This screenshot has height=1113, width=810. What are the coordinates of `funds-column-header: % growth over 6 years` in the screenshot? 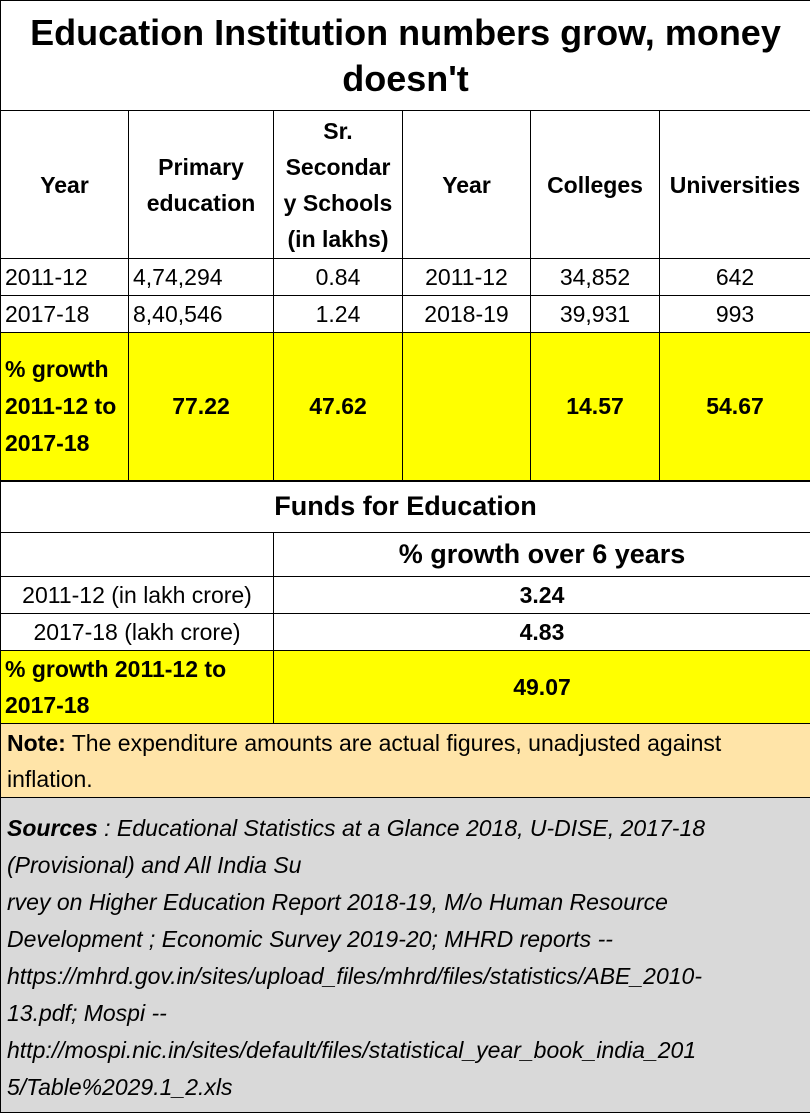 It's located at (542, 555).